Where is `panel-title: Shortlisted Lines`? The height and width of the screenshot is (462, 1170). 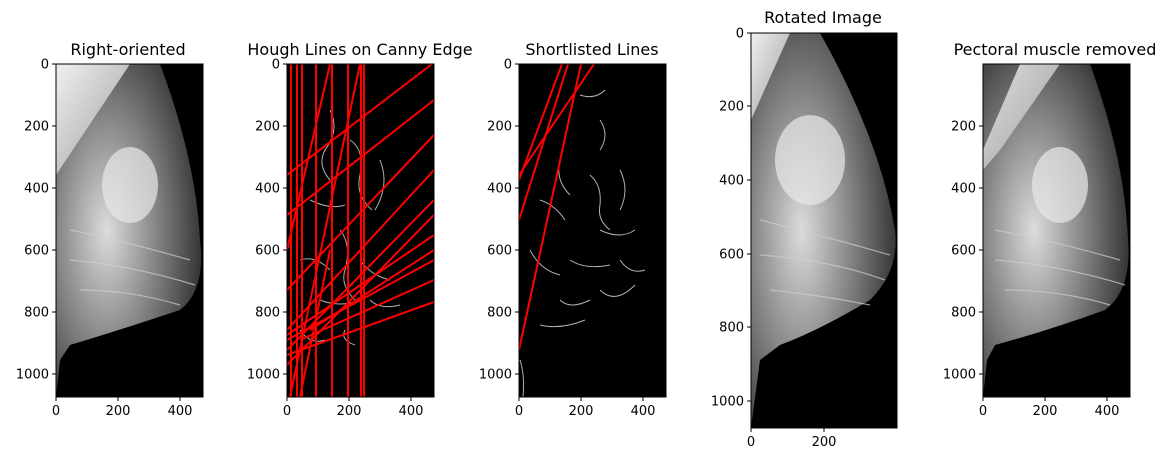 panel-title: Shortlisted Lines is located at coordinates (591, 49).